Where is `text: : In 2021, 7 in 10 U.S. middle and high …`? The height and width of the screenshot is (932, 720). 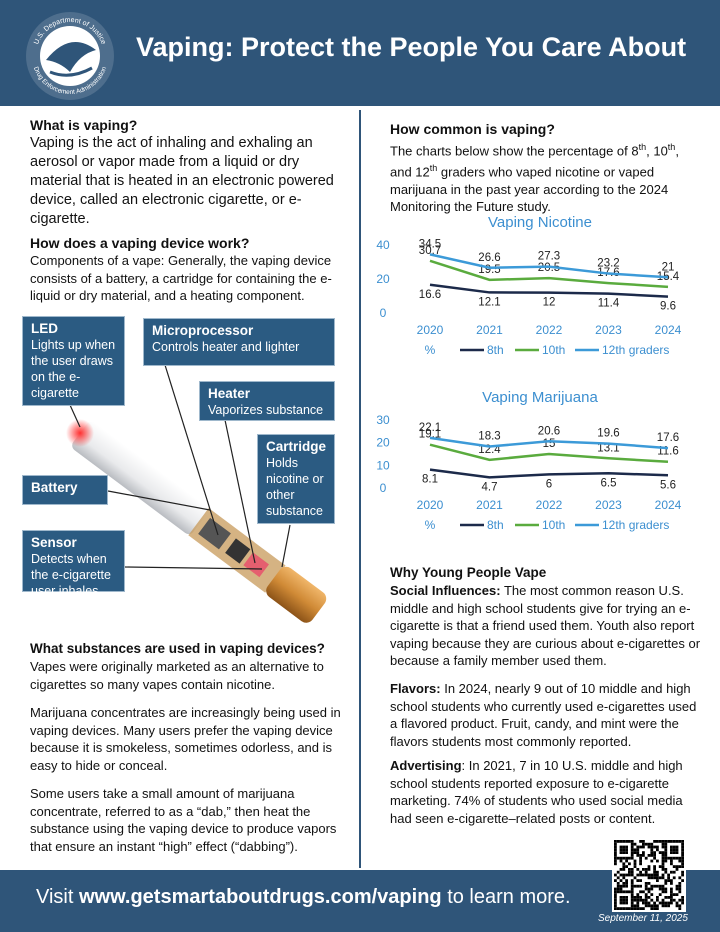 text: : In 2021, 7 in 10 U.S. middle and high … is located at coordinates (536, 792).